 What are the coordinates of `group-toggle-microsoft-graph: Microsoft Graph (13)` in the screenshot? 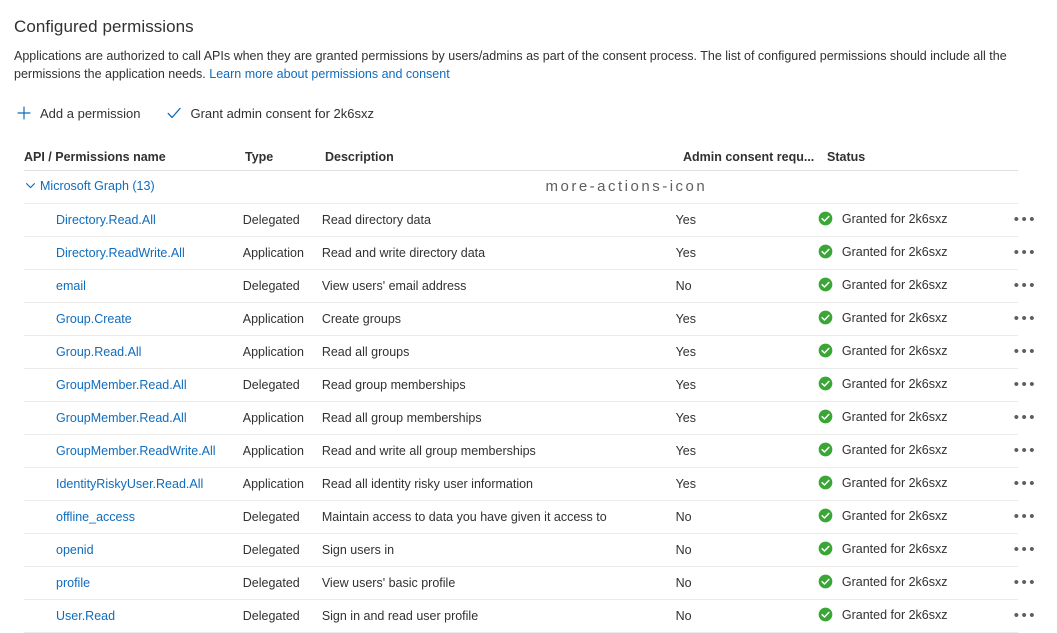 It's located at (89, 186).